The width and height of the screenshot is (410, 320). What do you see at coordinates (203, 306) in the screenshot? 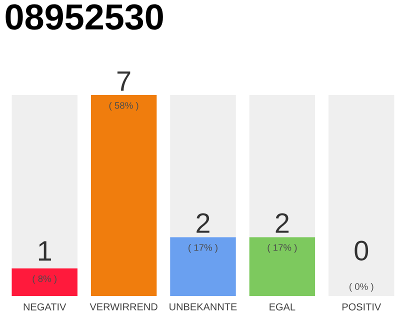
I see `x-tick-label: UNBEKANNTE` at bounding box center [203, 306].